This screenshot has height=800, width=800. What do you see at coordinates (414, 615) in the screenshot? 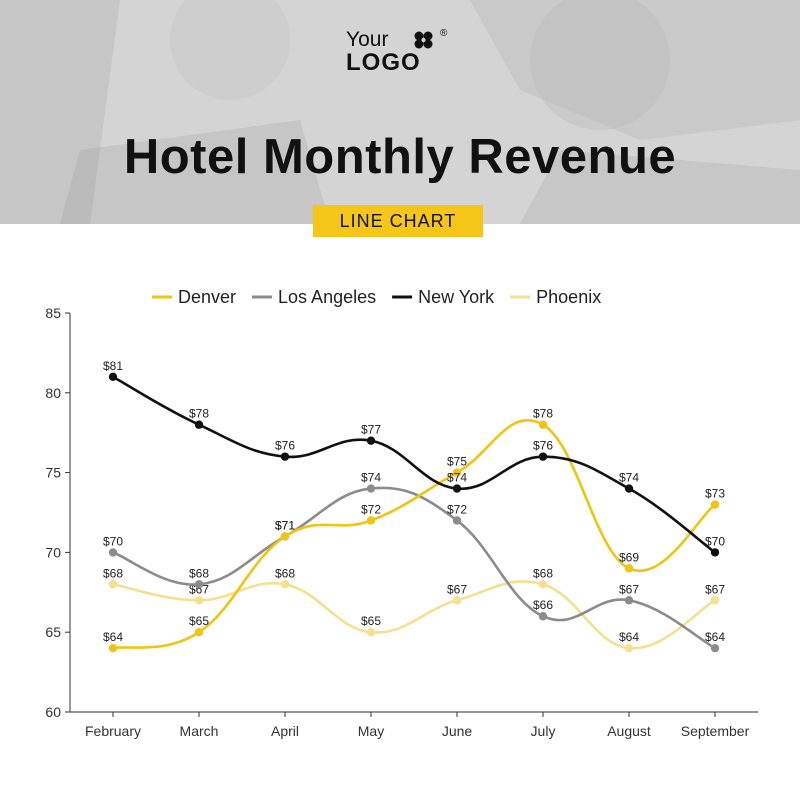
I see `series-line-phoenix` at bounding box center [414, 615].